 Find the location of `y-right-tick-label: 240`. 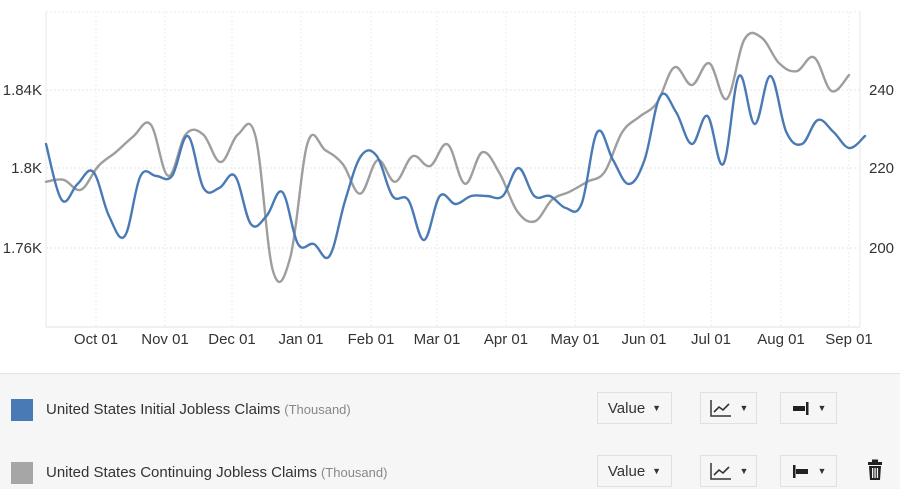

y-right-tick-label: 240 is located at coordinates (881, 90).